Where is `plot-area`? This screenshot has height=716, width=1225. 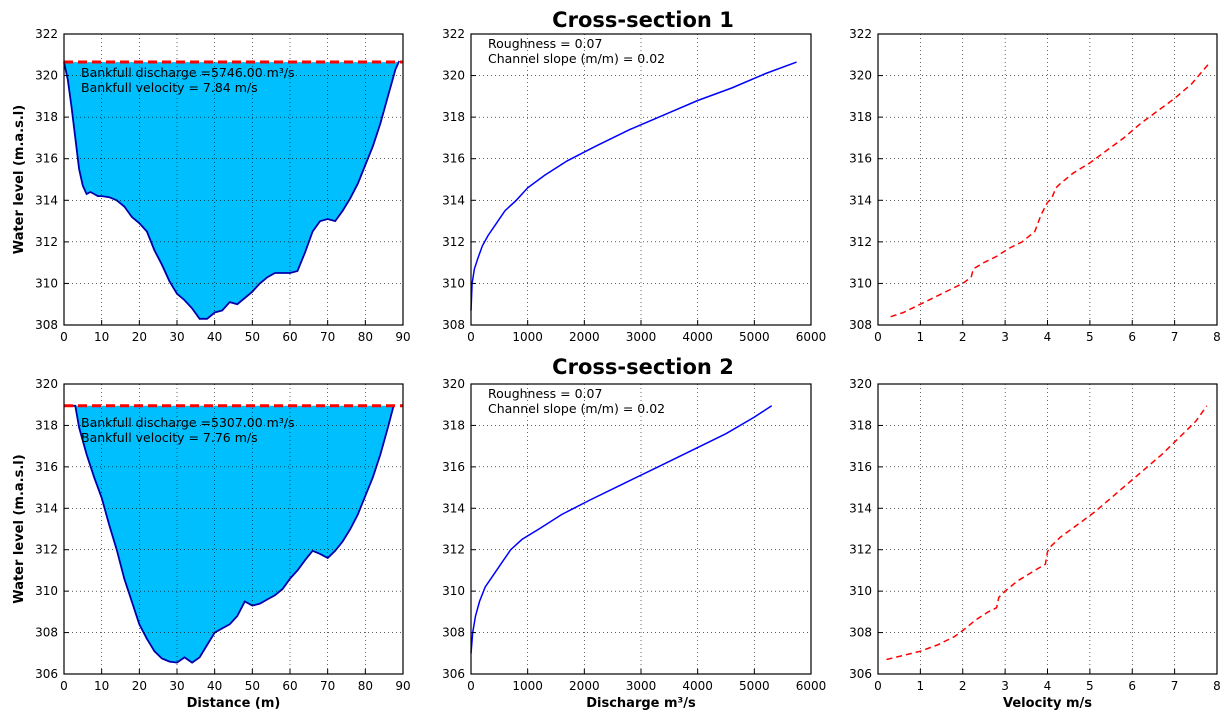
plot-area is located at coordinates (641, 179).